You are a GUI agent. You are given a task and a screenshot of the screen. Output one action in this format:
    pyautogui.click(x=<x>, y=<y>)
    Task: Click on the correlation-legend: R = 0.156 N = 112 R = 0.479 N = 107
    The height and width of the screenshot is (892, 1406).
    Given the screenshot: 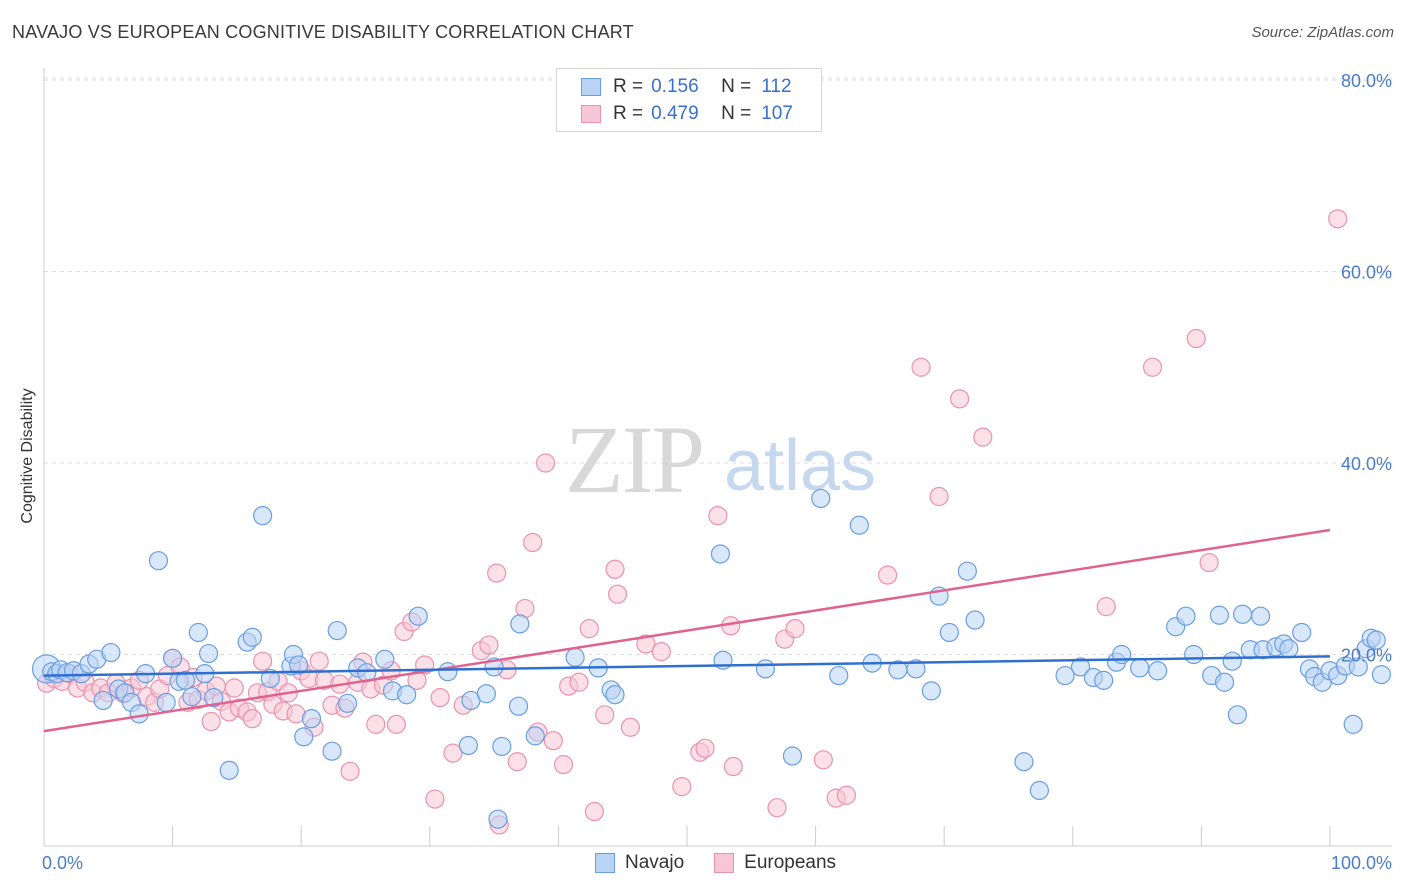 What is the action you would take?
    pyautogui.click(x=689, y=100)
    